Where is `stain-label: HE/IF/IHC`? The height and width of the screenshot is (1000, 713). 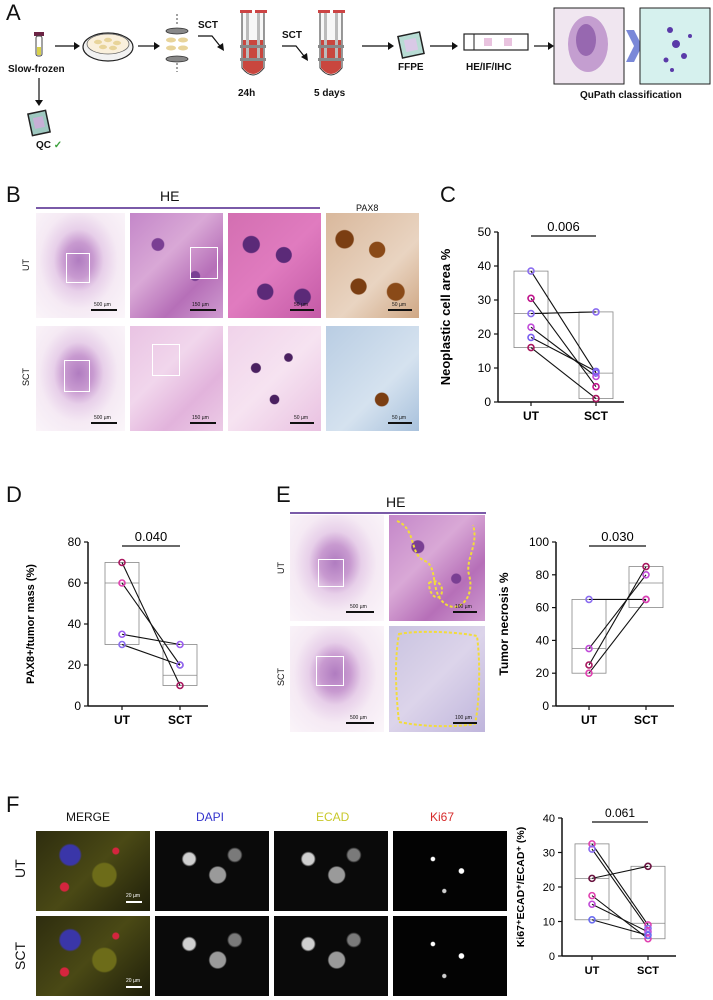 stain-label: HE/IF/IHC is located at coordinates (489, 67).